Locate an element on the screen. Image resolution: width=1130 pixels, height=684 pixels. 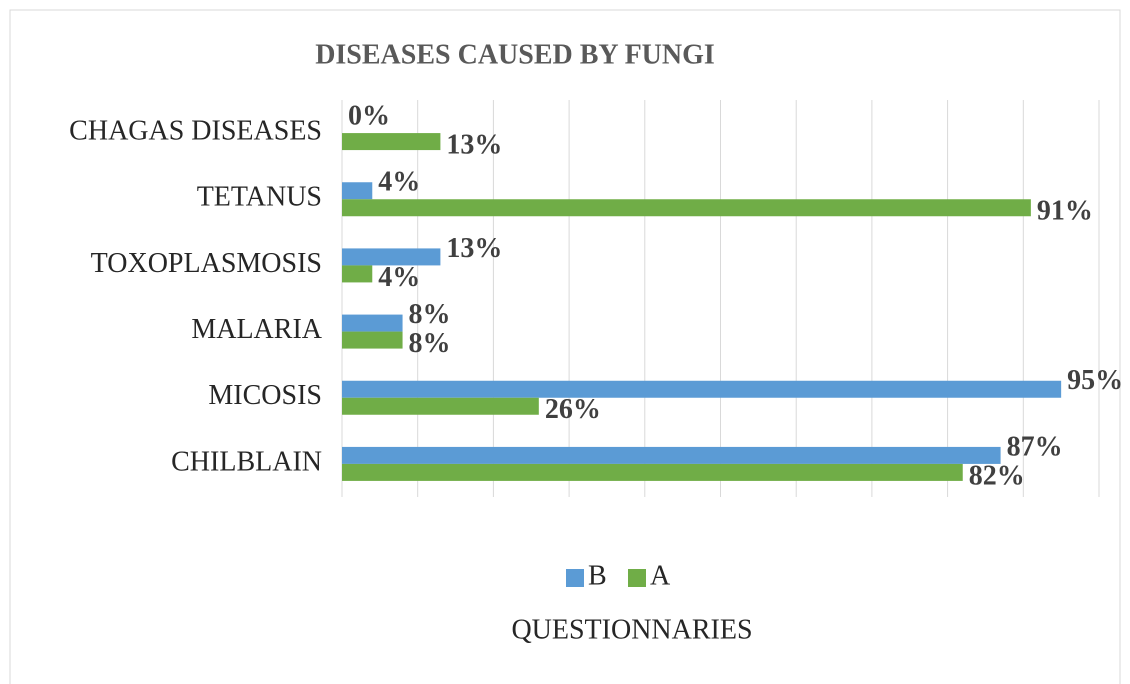
value-label: 26% is located at coordinates (573, 409).